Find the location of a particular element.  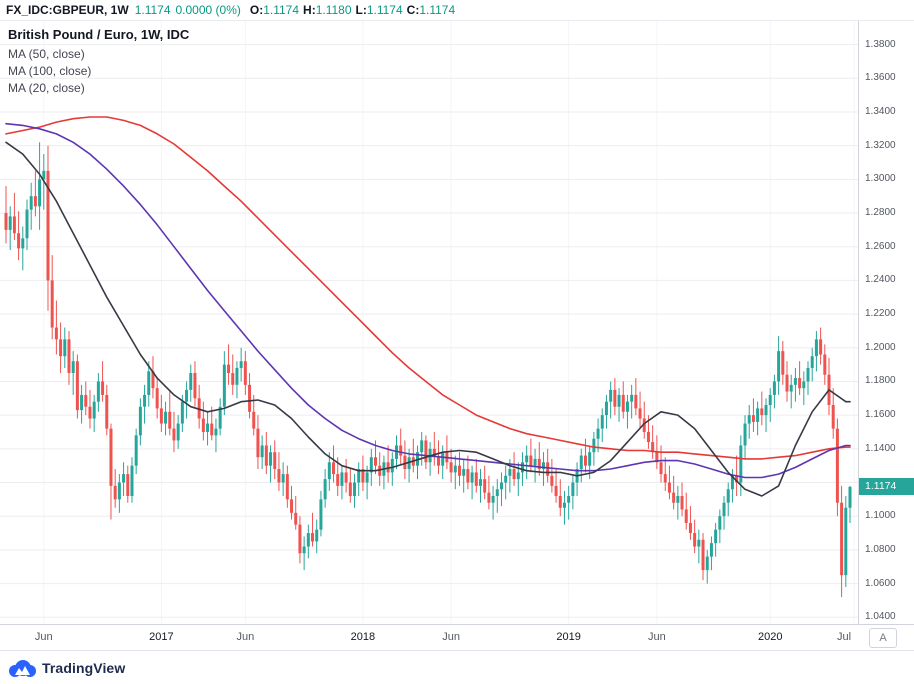

tradingview-logo: TradingView is located at coordinates (66, 668).